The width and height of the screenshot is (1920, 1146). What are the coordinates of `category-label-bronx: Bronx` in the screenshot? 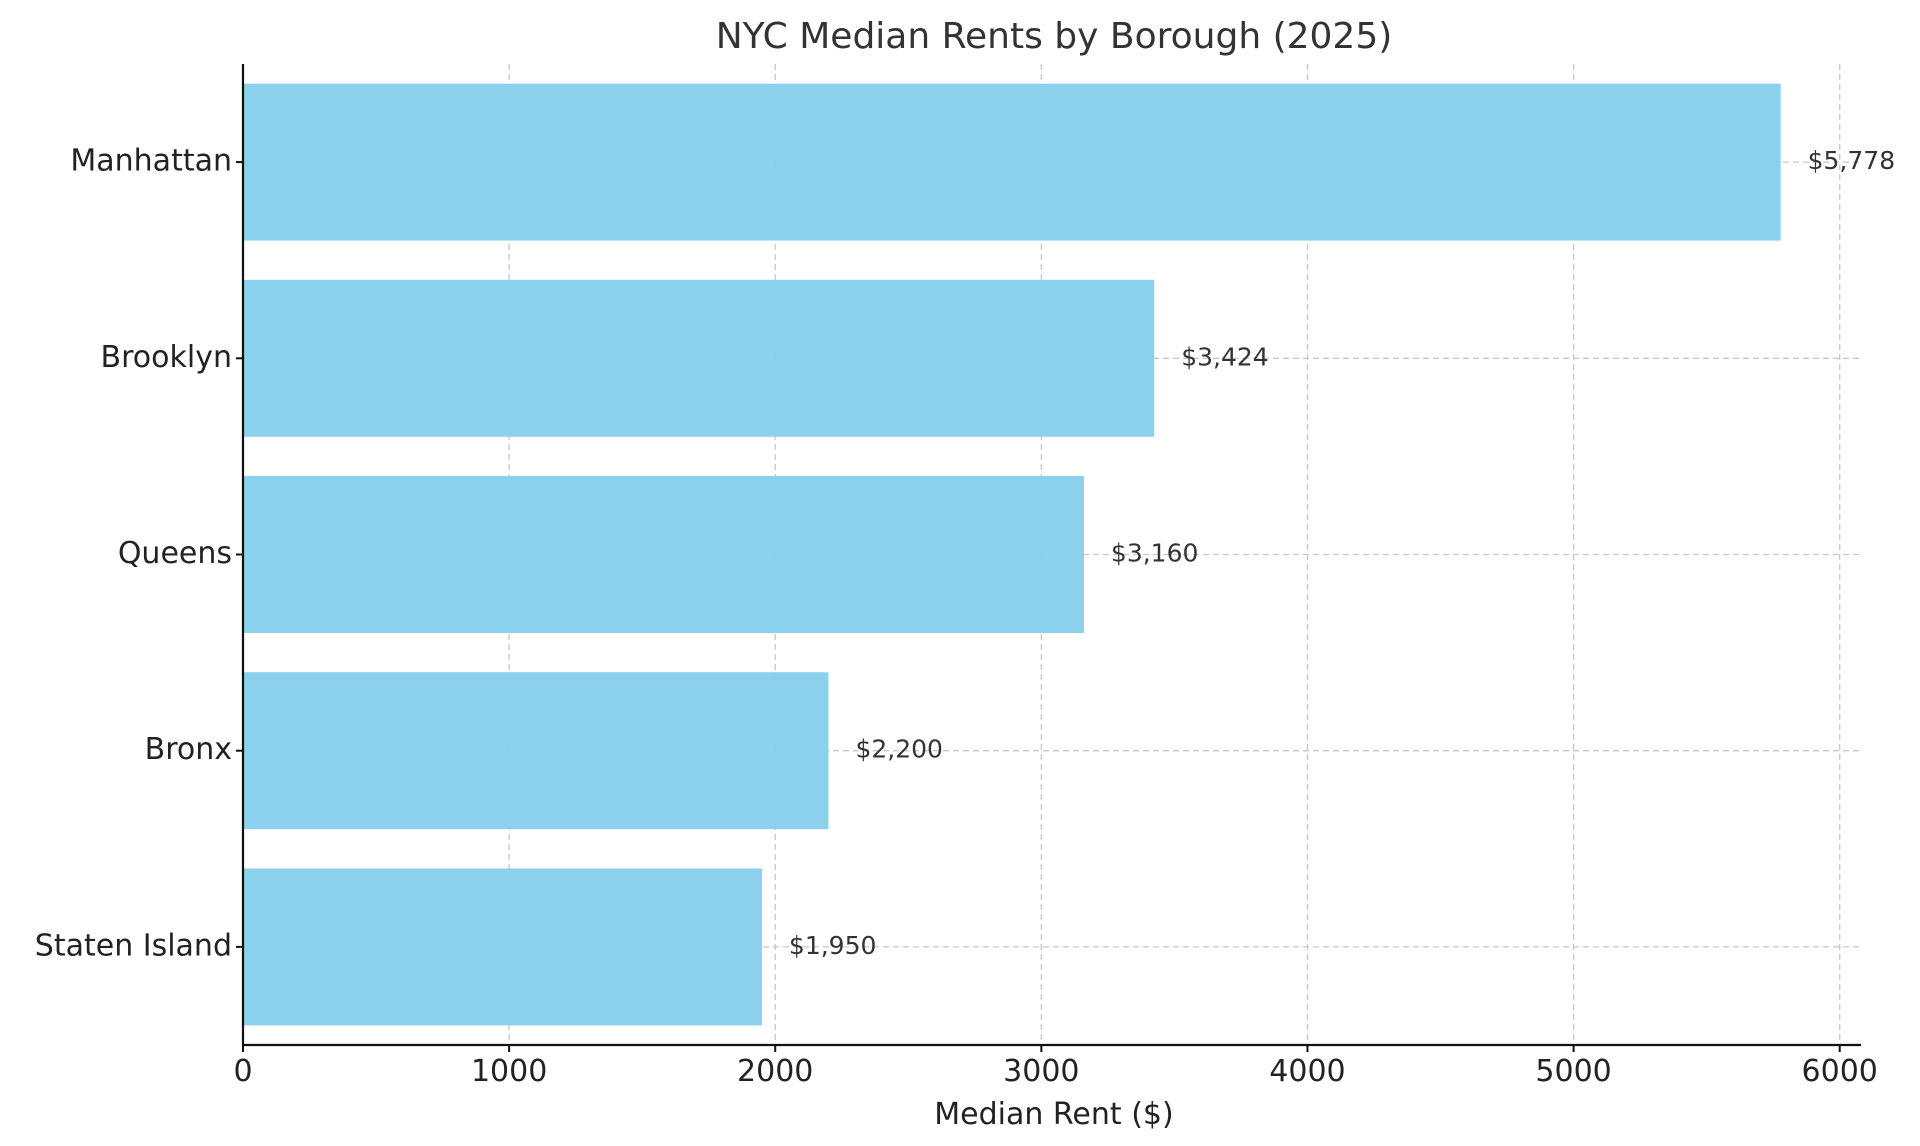 It's located at (188, 749).